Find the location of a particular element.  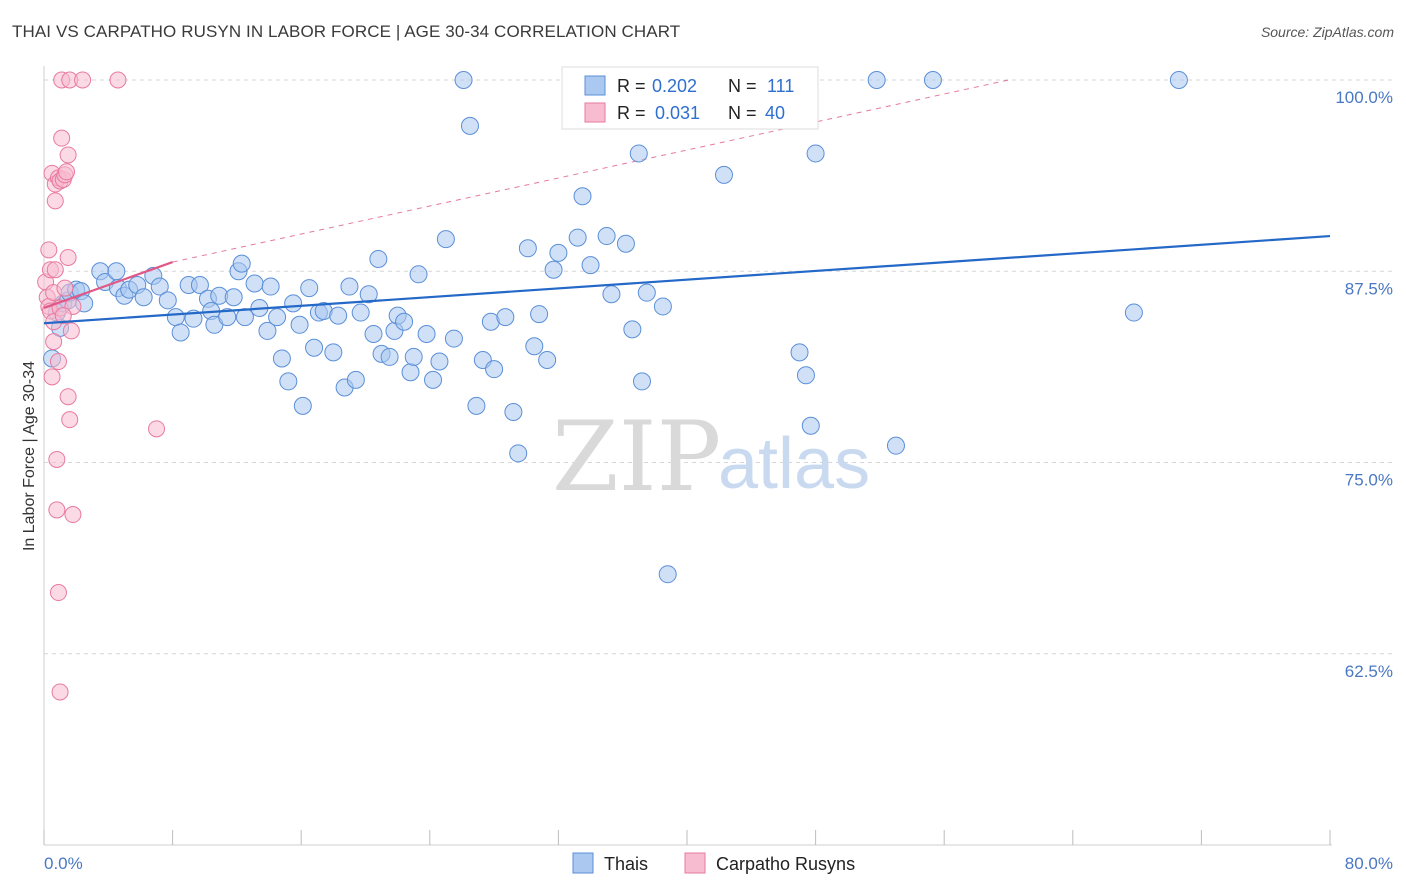

thais-legend-swatch is located at coordinates (595, 85).